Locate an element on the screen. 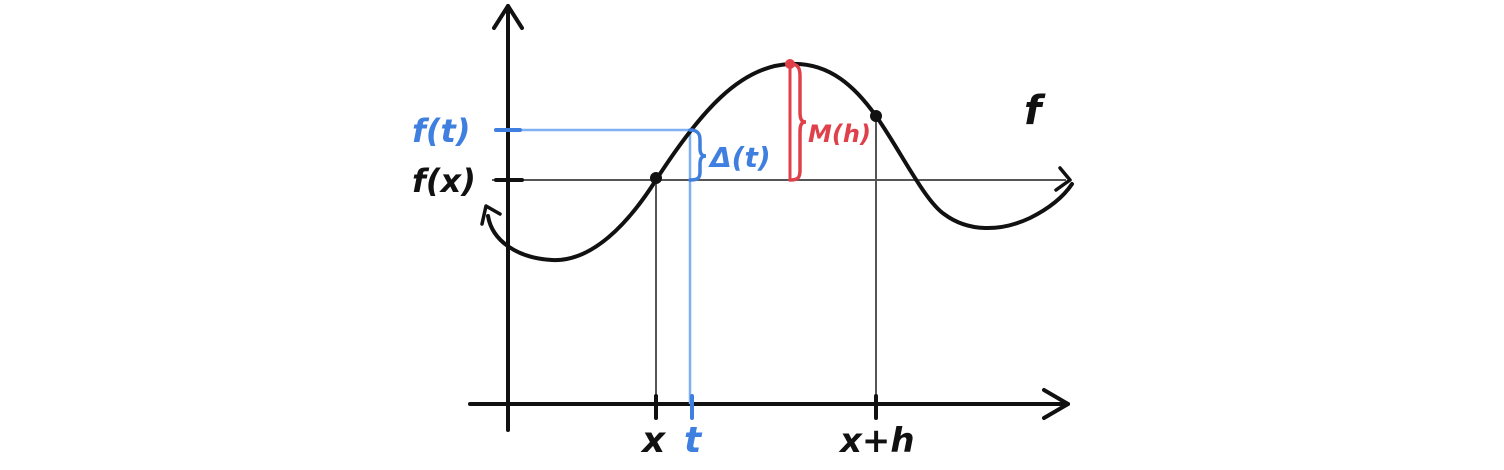 This screenshot has height=470, width=1504. label-t: t is located at coordinates (693, 440).